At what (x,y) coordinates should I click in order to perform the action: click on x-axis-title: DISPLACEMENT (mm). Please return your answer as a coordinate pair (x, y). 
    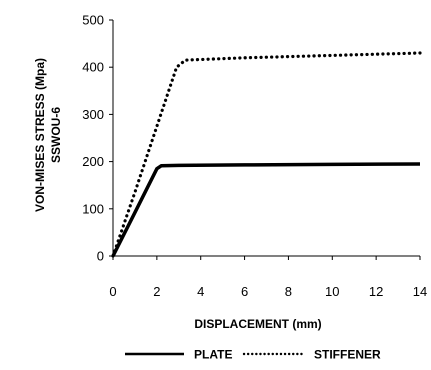
    Looking at the image, I should click on (257, 324).